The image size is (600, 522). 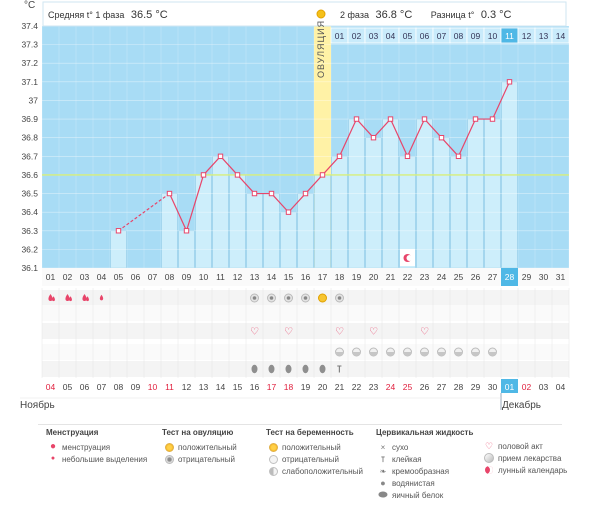 What do you see at coordinates (29, 119) in the screenshot?
I see `y-tick-label: 36.9` at bounding box center [29, 119].